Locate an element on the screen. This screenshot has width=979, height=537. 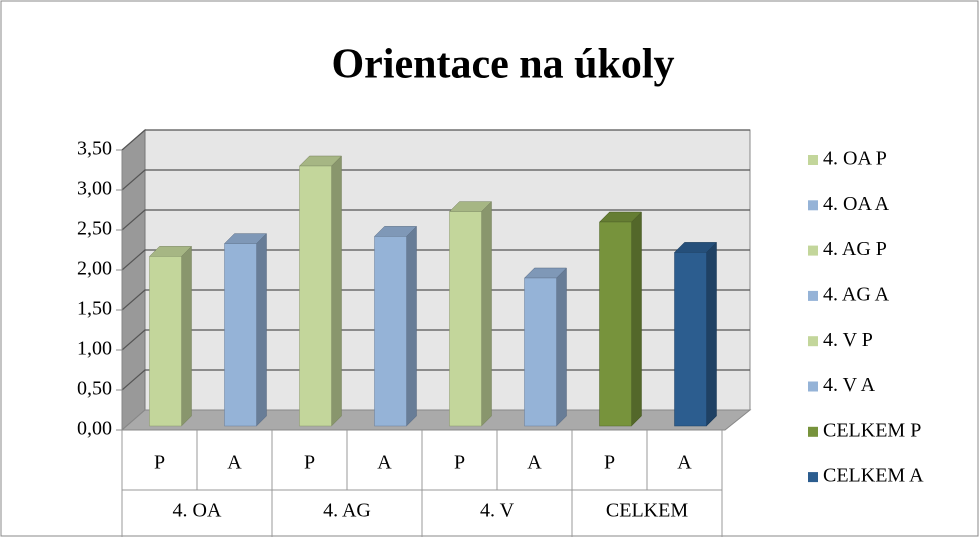
y-tick-label: 0,00 is located at coordinates (94, 429).